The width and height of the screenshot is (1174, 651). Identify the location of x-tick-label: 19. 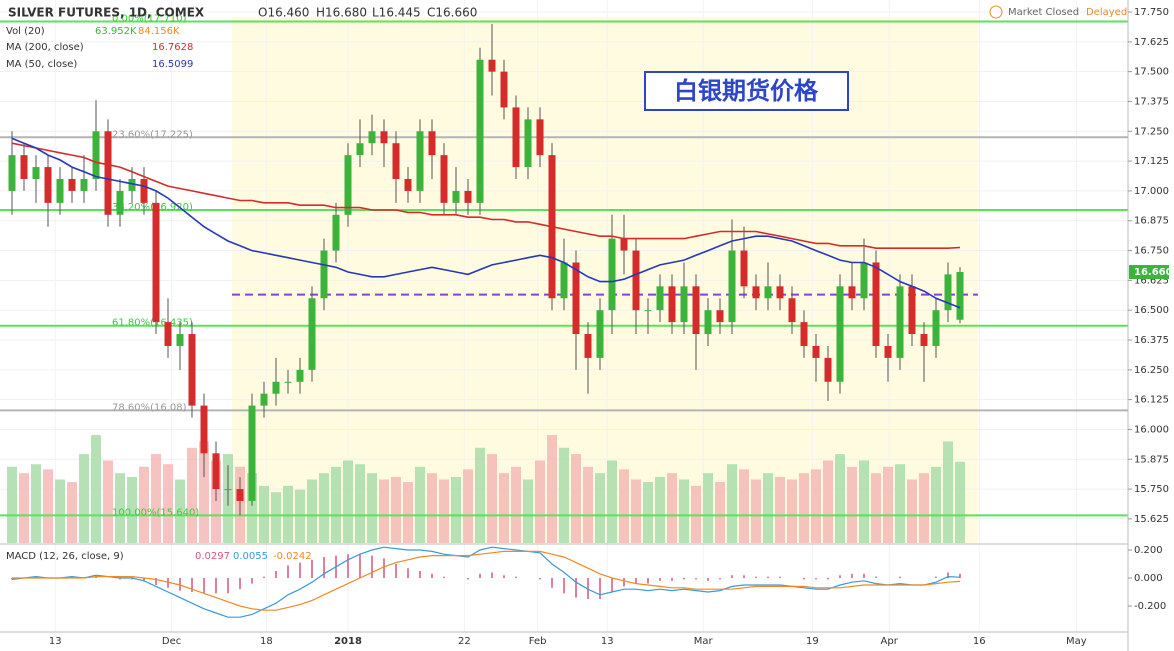
(812, 641).